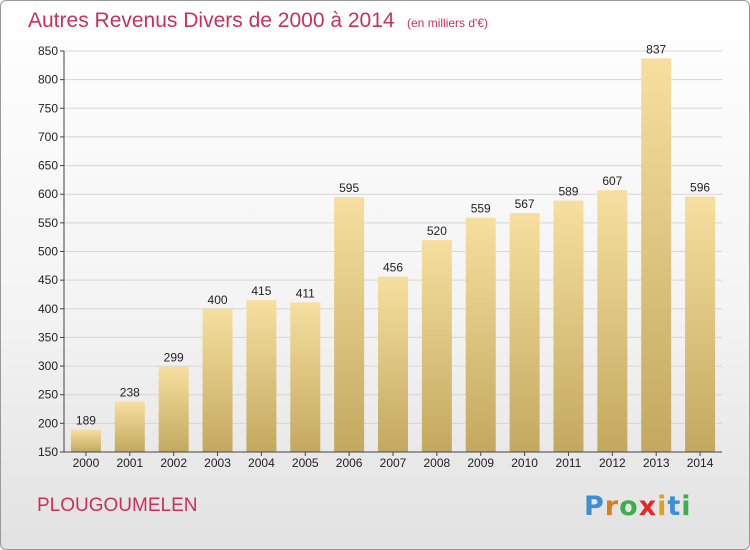  Describe the element at coordinates (48, 252) in the screenshot. I see `y-tick-label: 500` at that location.